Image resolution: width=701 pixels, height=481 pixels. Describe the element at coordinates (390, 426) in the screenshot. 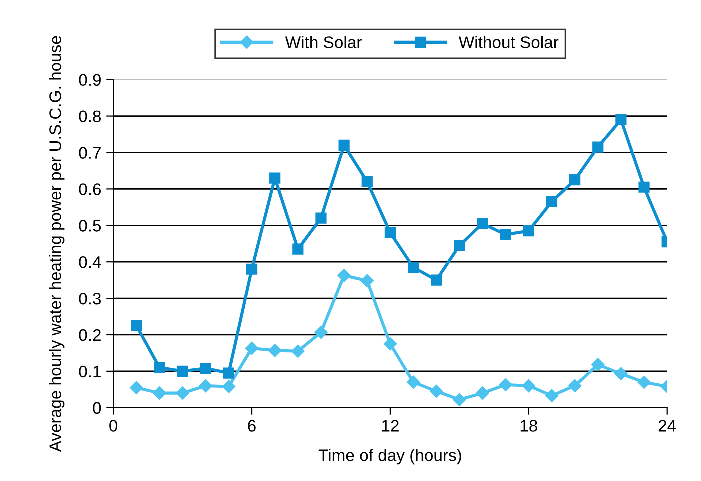

I see `x-tick-label: 12` at that location.